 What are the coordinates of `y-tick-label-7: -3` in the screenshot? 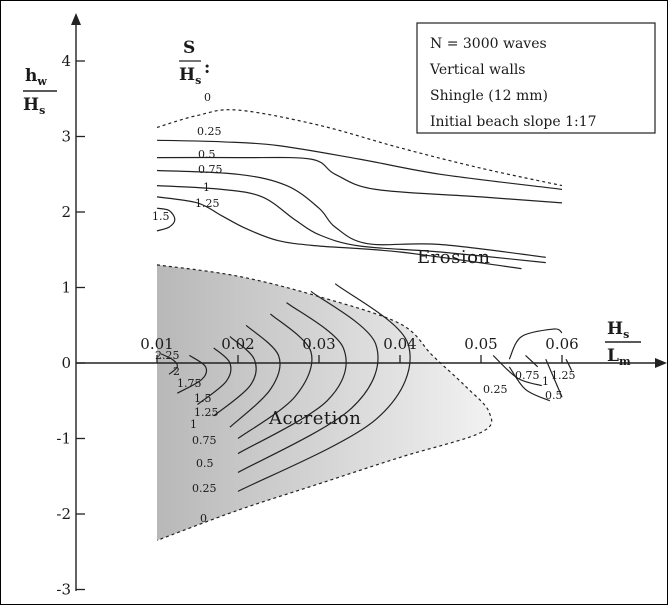 It's located at (63, 590).